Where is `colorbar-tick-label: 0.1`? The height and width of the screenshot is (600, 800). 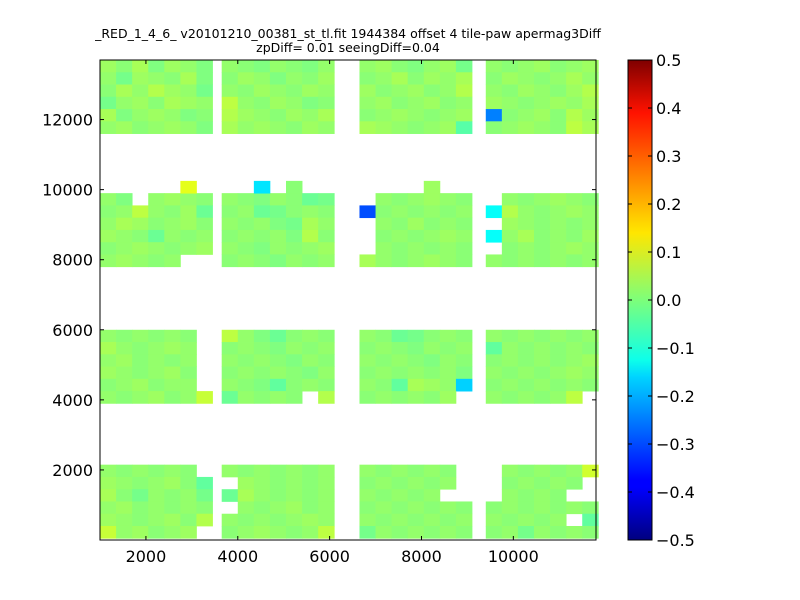
colorbar-tick-label: 0.1 is located at coordinates (668, 252).